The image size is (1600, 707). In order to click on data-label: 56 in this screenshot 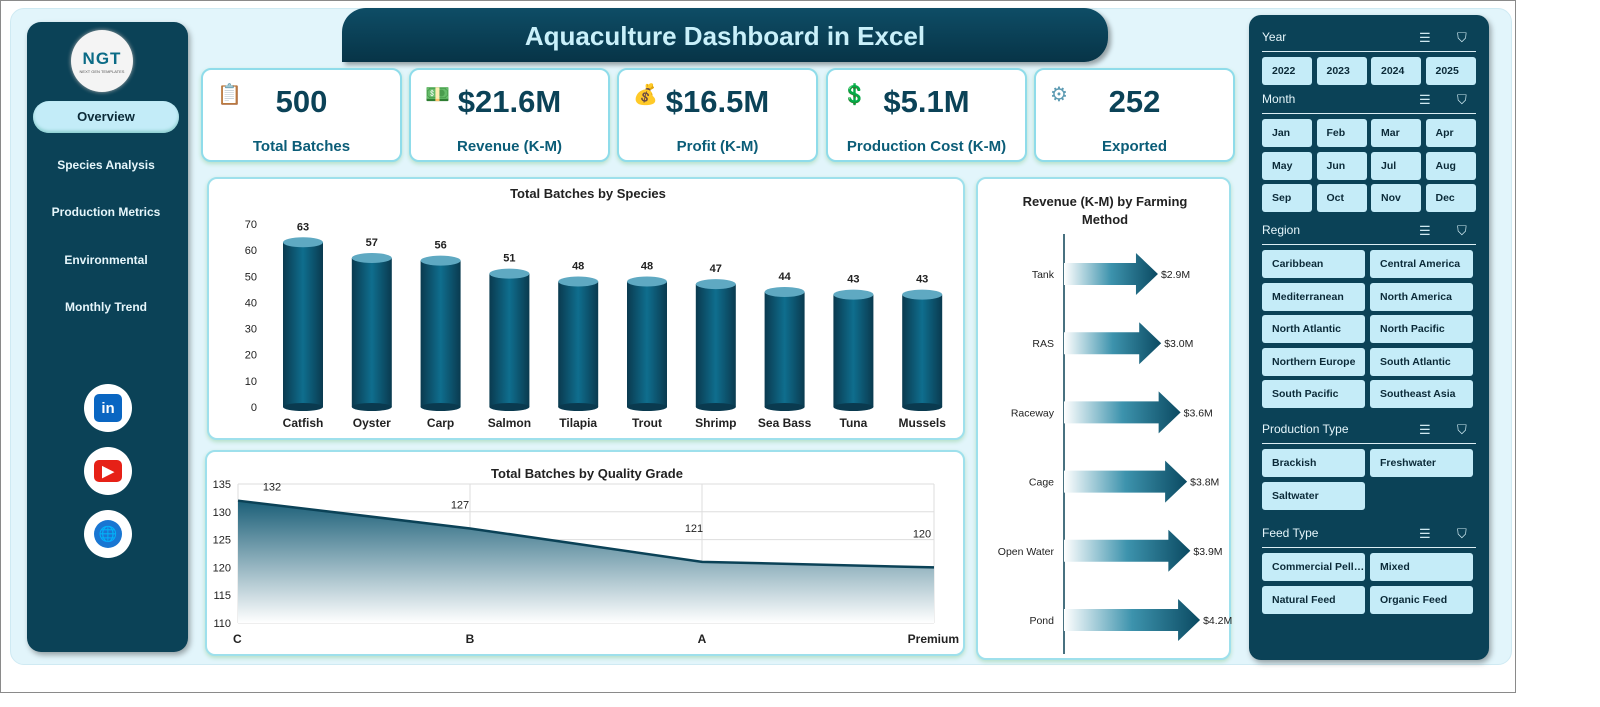, I will do `click(440, 246)`.